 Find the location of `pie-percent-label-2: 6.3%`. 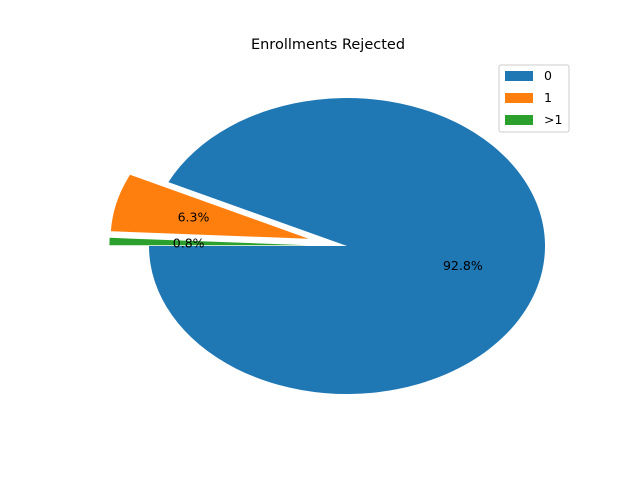

pie-percent-label-2: 6.3% is located at coordinates (194, 216).